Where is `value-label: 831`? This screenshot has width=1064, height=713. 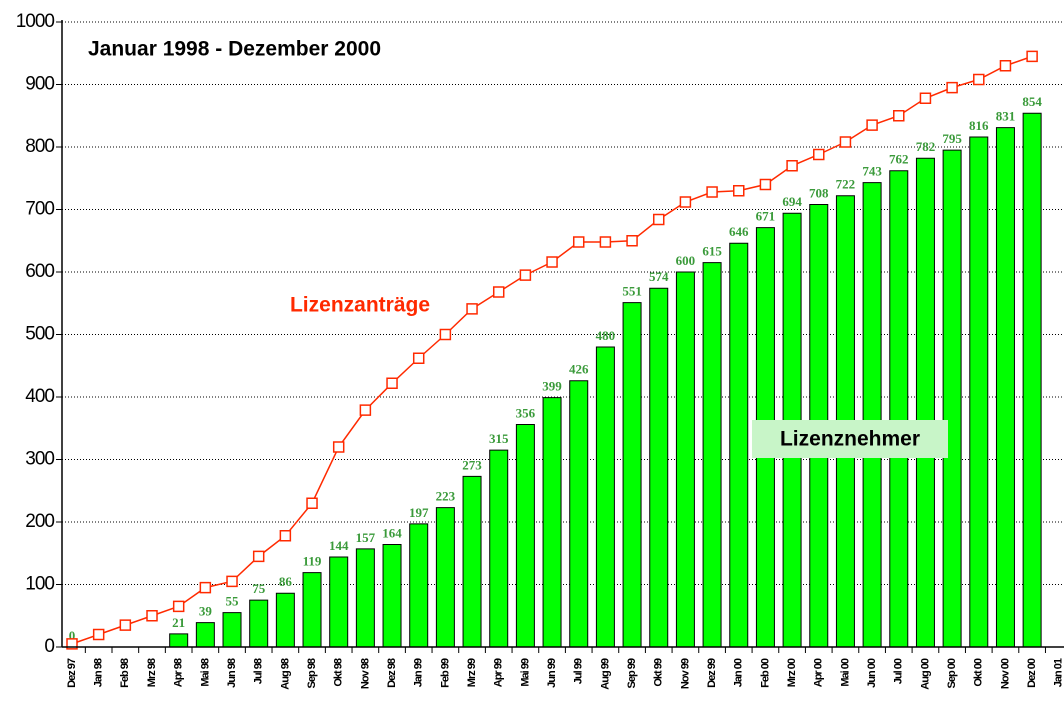
value-label: 831 is located at coordinates (1006, 116).